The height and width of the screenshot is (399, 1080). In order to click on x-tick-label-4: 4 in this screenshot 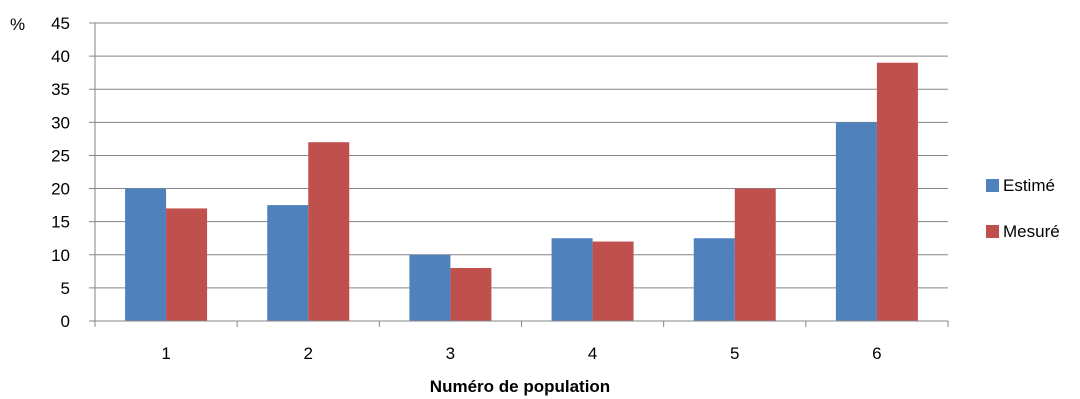, I will do `click(592, 353)`.